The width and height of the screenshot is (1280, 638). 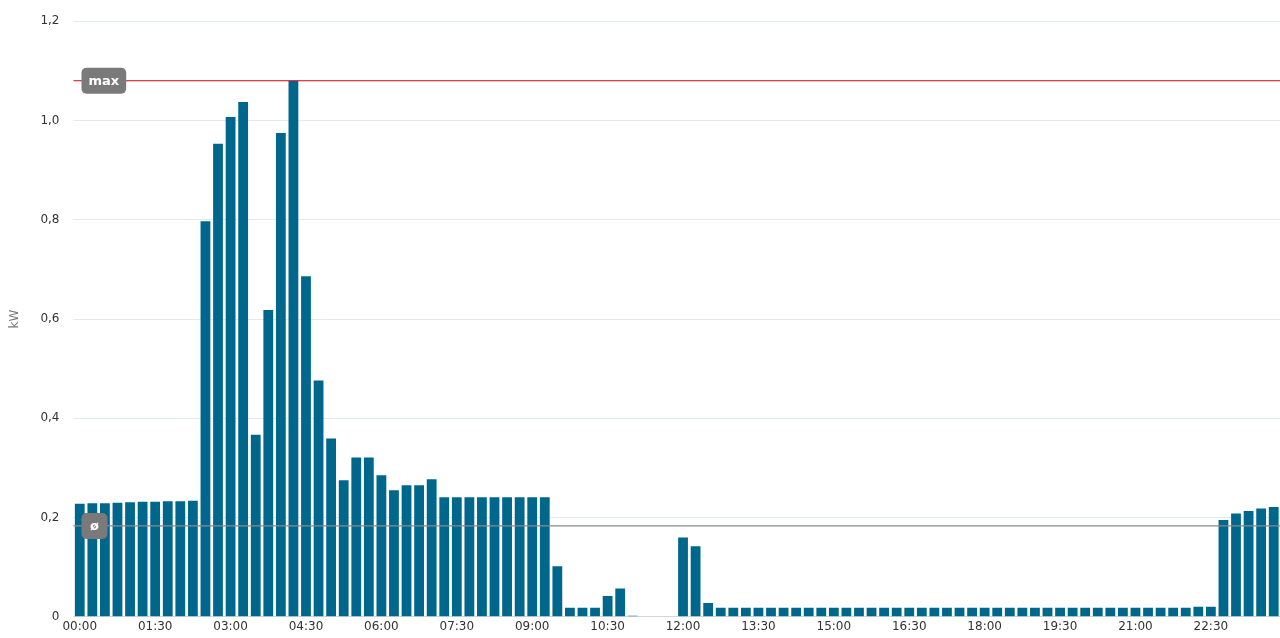 What do you see at coordinates (50, 318) in the screenshot?
I see `y-tick-label: 0,6` at bounding box center [50, 318].